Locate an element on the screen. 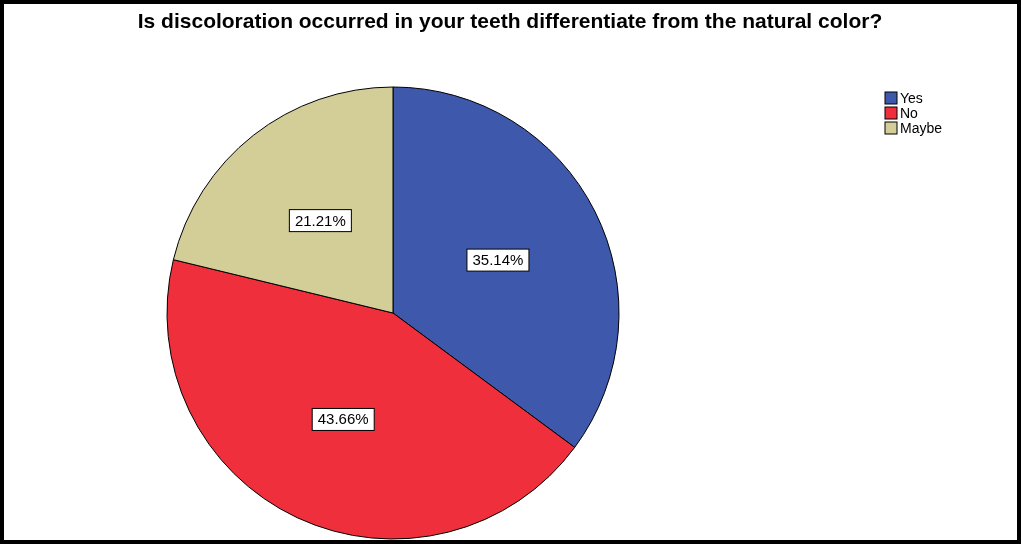 This screenshot has width=1021, height=544. legend-label: Yes is located at coordinates (911, 98).